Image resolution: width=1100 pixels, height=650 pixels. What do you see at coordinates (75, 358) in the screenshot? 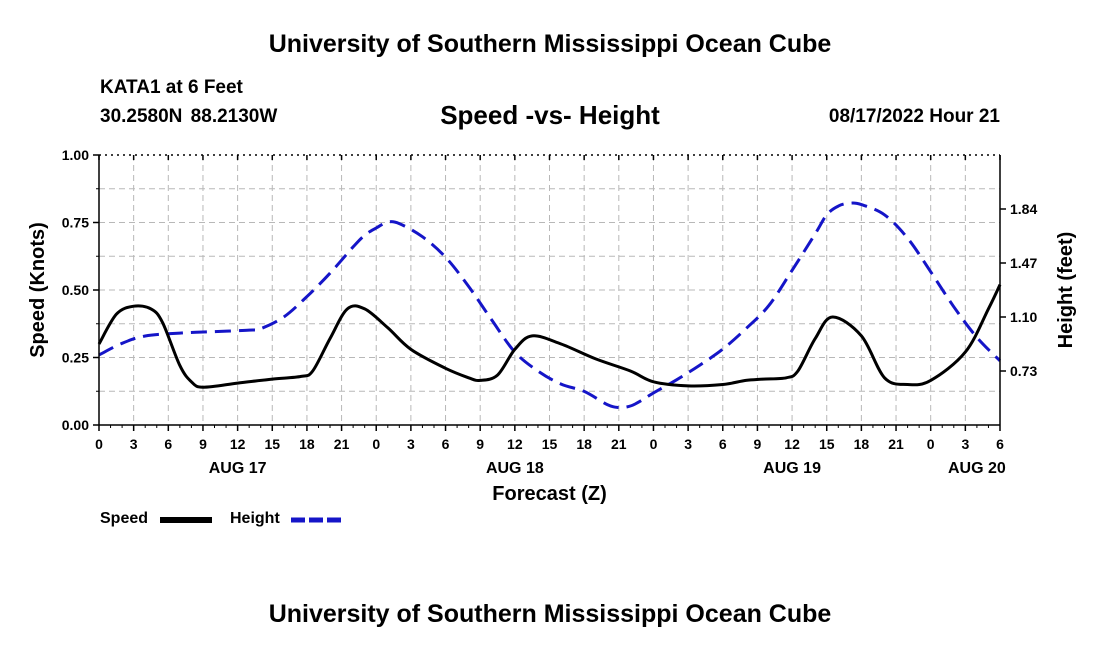
I see `y-tick-label: 0.25` at bounding box center [75, 358].